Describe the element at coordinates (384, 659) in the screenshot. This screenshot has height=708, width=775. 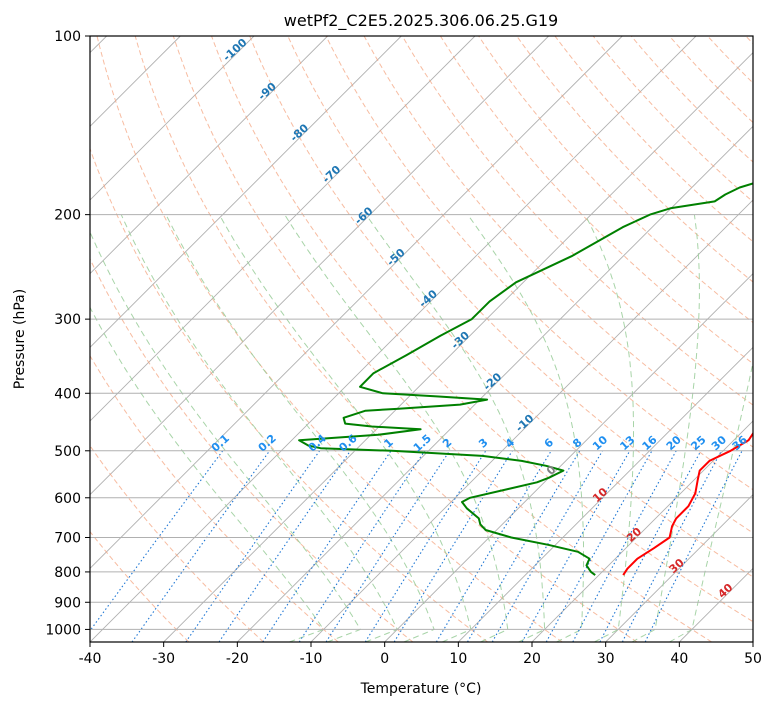
I see `x-tick-label: 0` at that location.